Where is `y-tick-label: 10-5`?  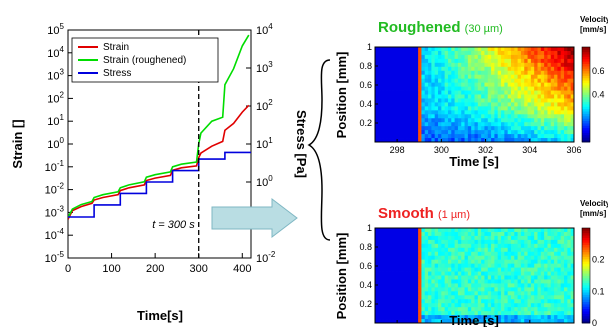
y-tick-label: 10-5 is located at coordinates (55, 257).